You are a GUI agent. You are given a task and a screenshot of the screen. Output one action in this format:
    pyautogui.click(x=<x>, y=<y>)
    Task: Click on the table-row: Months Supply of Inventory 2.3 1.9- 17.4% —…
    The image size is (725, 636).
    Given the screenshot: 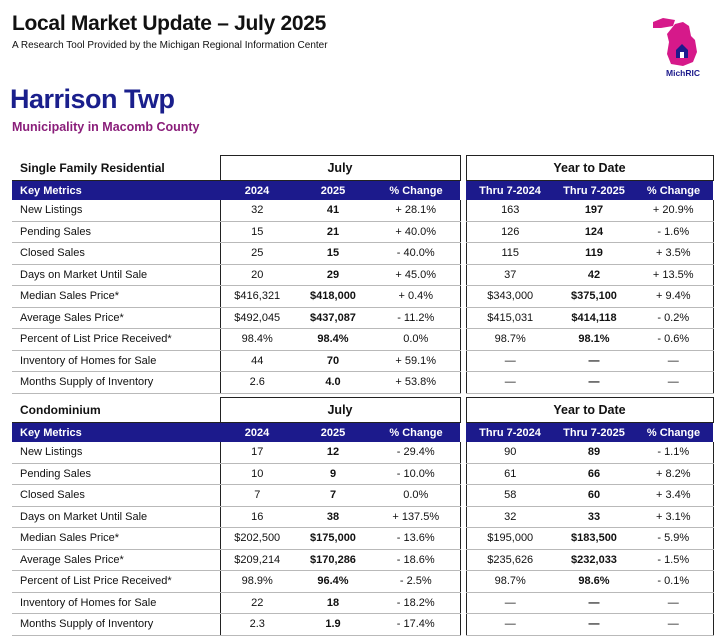 What is the action you would take?
    pyautogui.click(x=363, y=624)
    